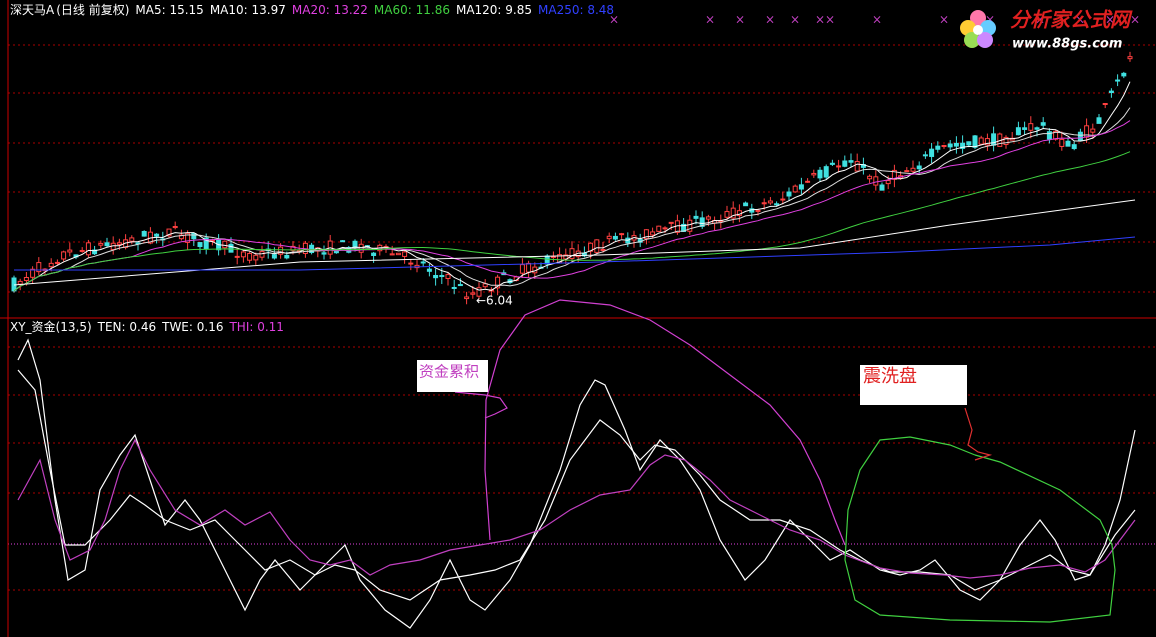 Image resolution: width=1156 pixels, height=637 pixels. I want to click on annotation: 震洗盘, so click(890, 376).